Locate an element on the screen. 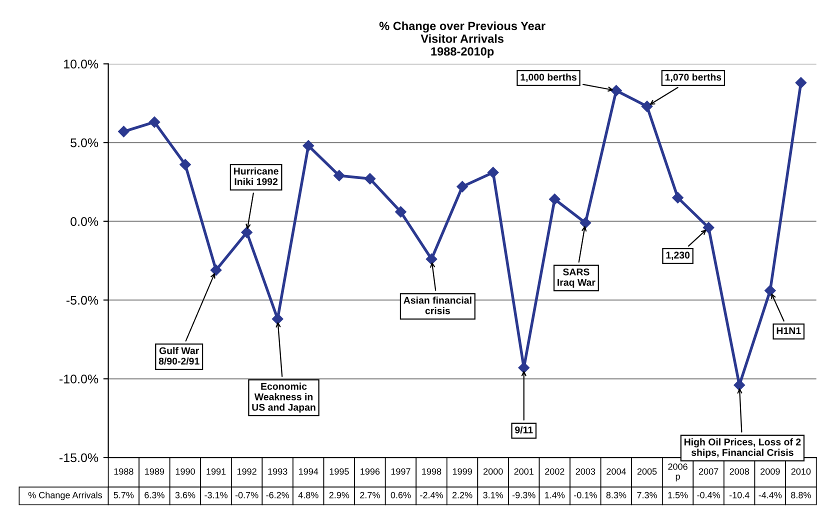 The width and height of the screenshot is (833, 532). y-tick-label: -10.0% is located at coordinates (79, 379).